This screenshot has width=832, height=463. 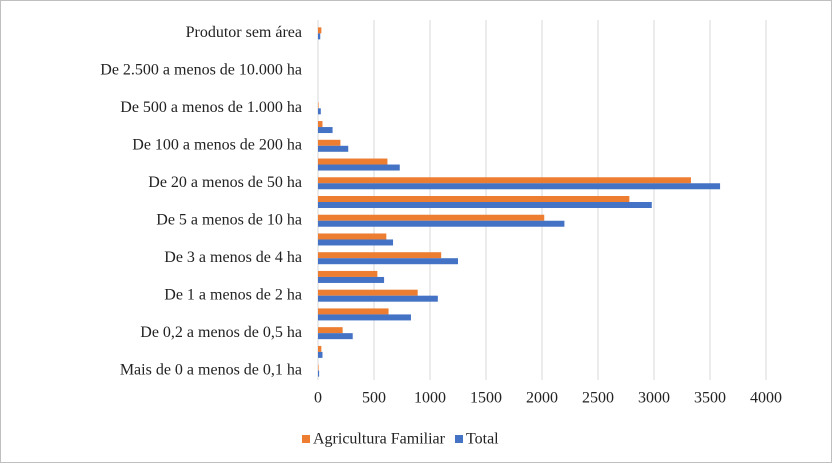 I want to click on legend-label: Agricultura Familiar, so click(x=379, y=439).